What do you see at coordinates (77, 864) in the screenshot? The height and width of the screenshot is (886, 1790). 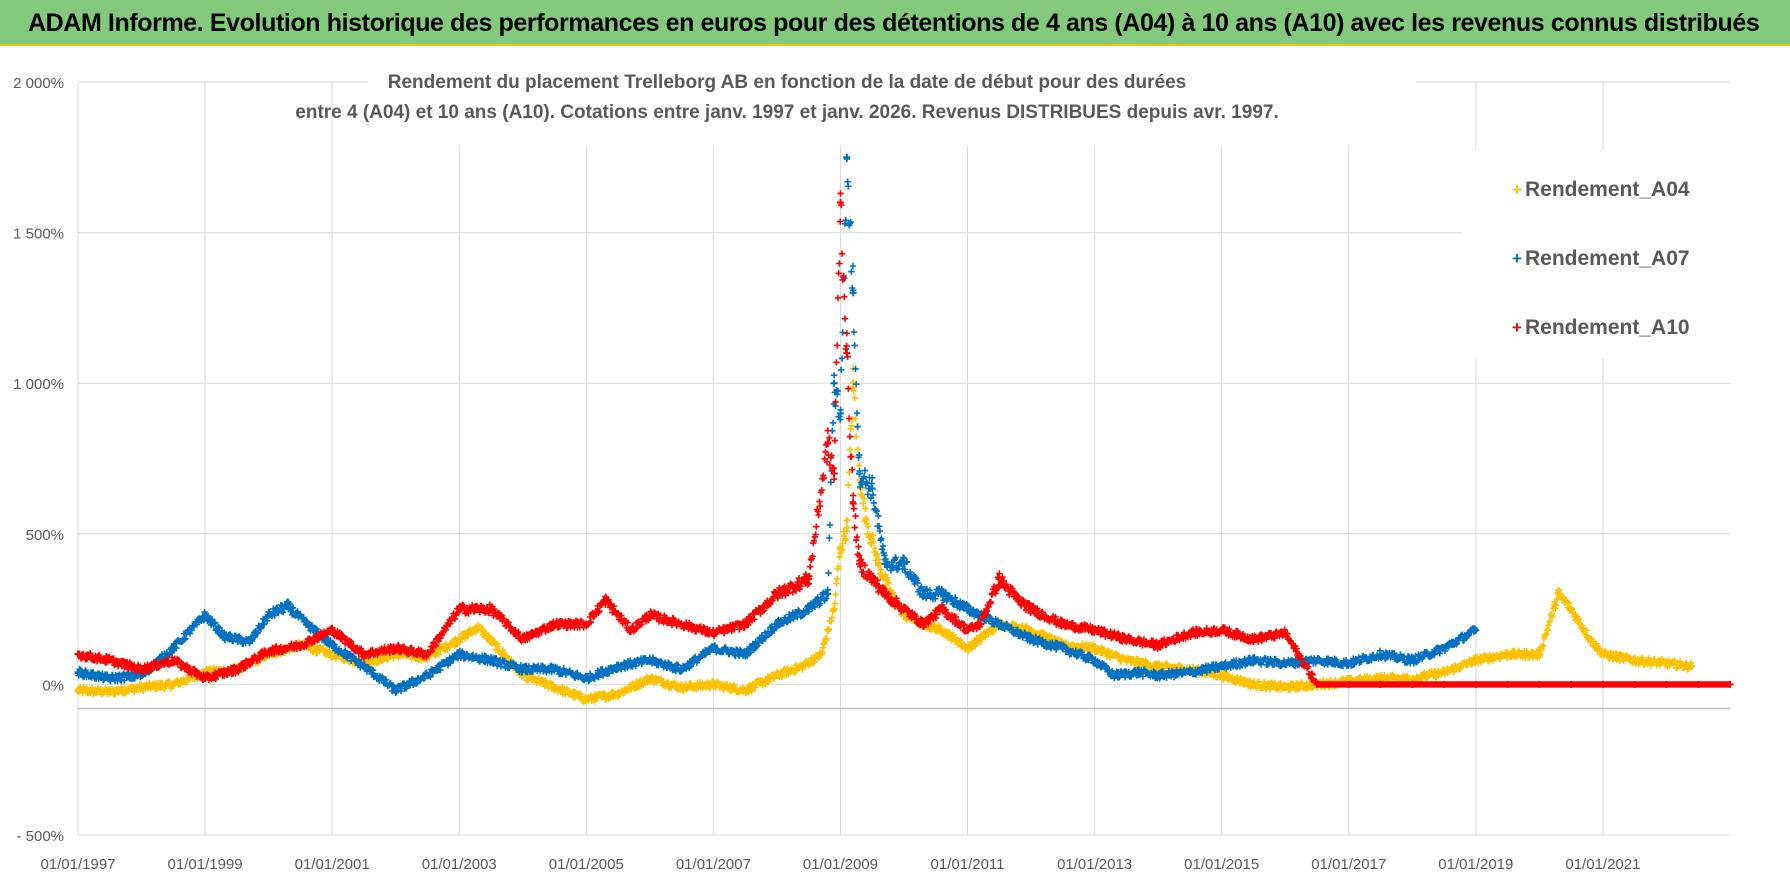 I see `x-tick-label: 01/01/1997` at bounding box center [77, 864].